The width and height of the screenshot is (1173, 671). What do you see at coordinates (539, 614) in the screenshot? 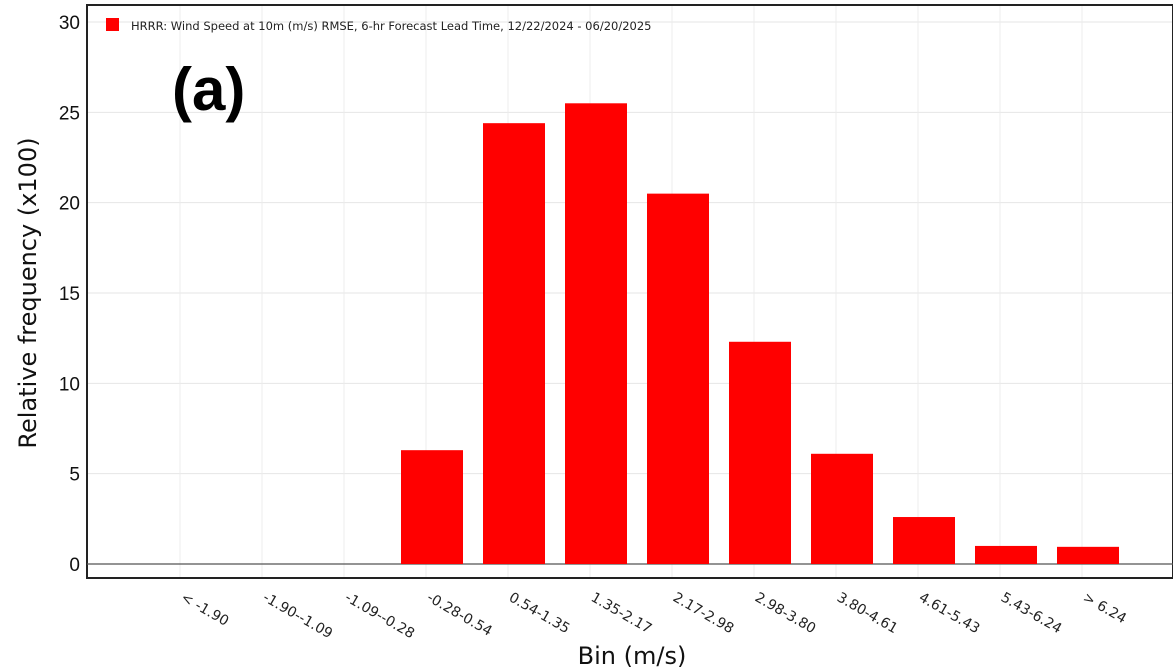
I see `x-tick-label: 0.54-1.35` at bounding box center [539, 614].